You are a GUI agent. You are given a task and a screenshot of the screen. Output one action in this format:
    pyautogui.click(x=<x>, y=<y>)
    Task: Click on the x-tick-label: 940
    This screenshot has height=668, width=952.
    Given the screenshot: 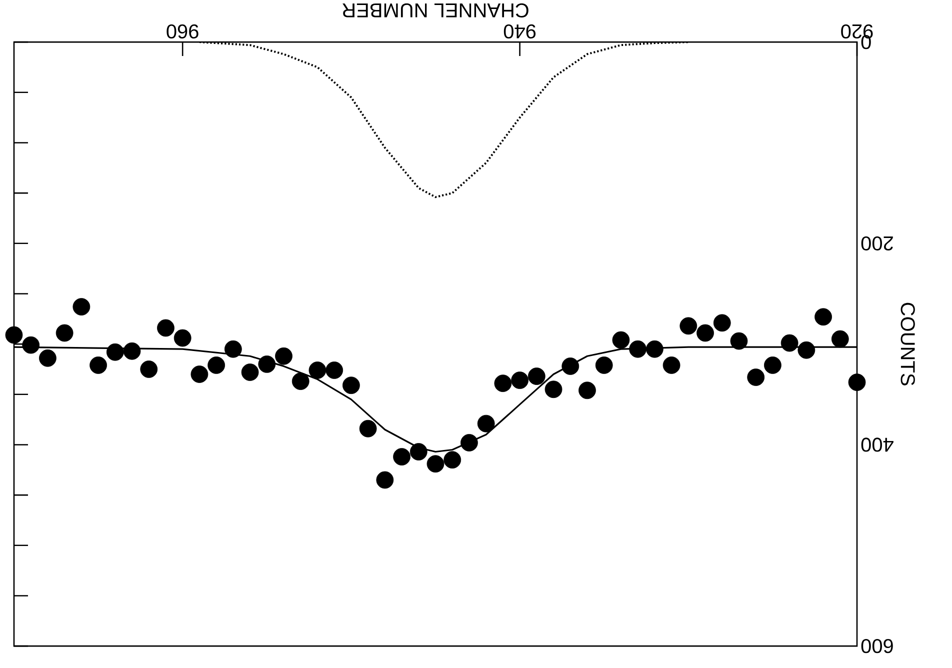 What is the action you would take?
    pyautogui.click(x=520, y=31)
    